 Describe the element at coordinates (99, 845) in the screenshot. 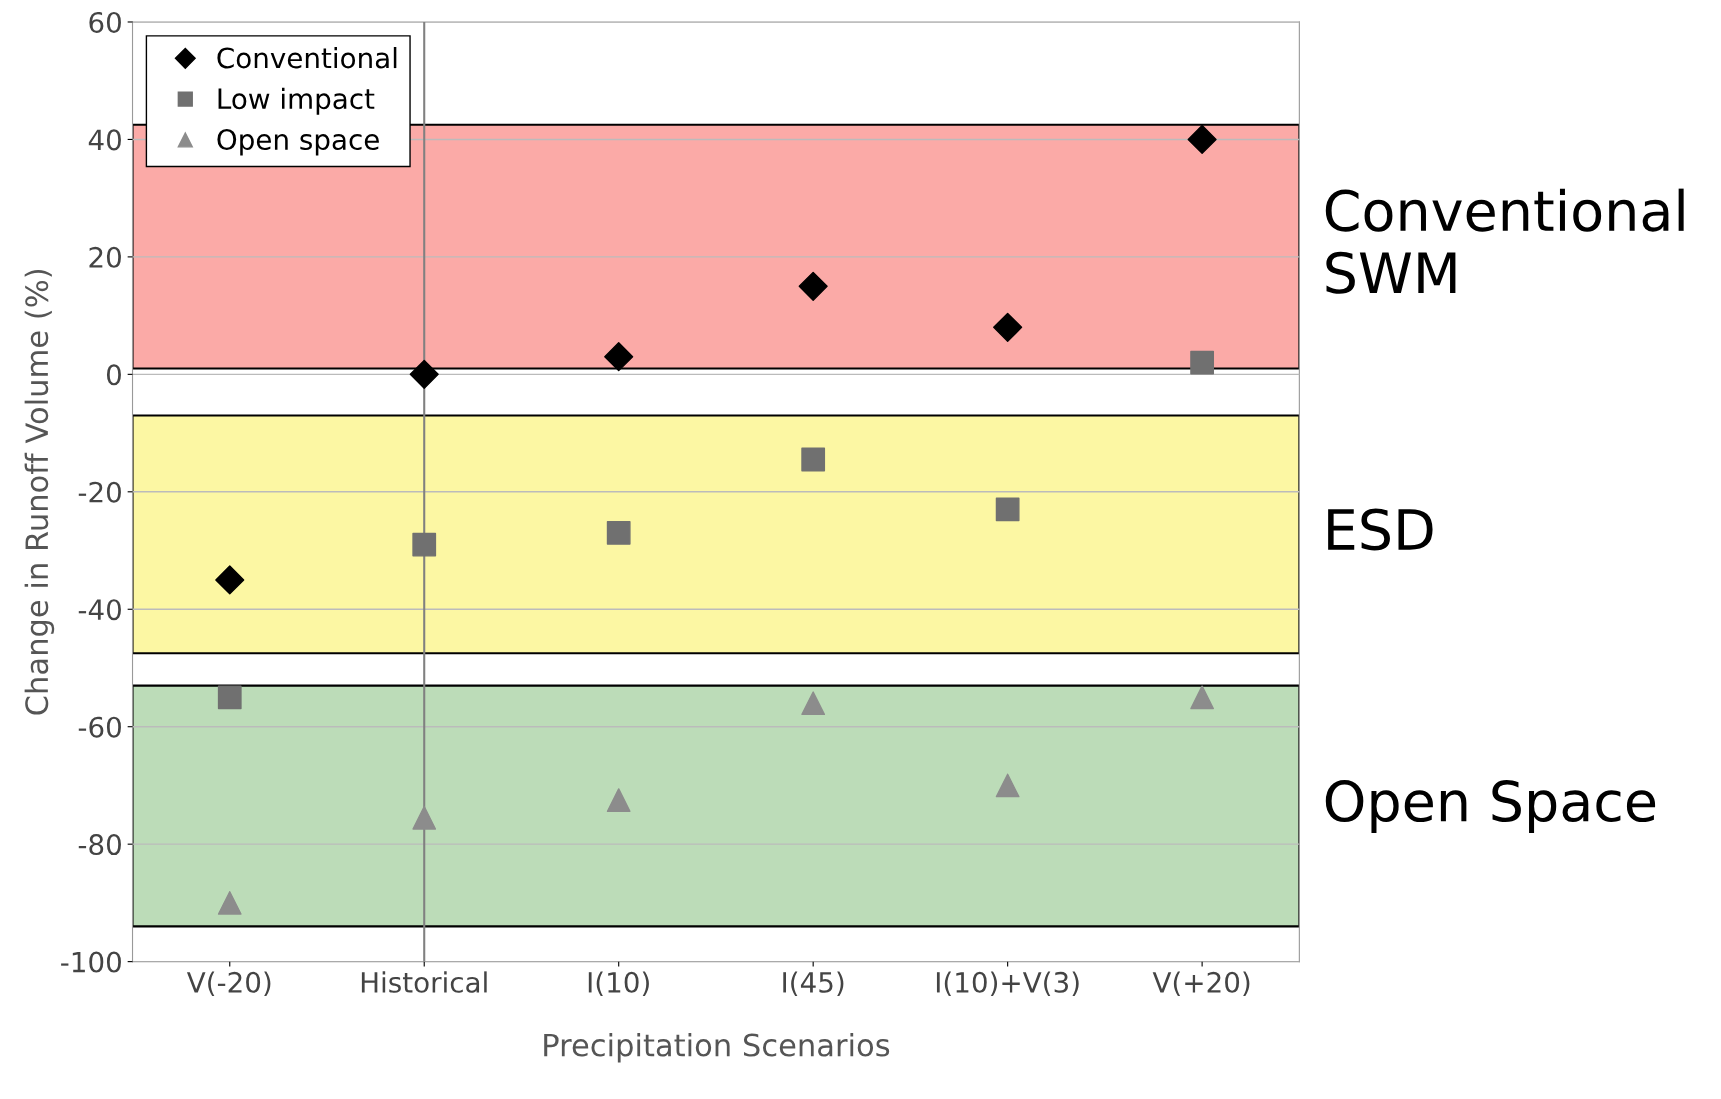

I see `y-tick-label: -80` at that location.